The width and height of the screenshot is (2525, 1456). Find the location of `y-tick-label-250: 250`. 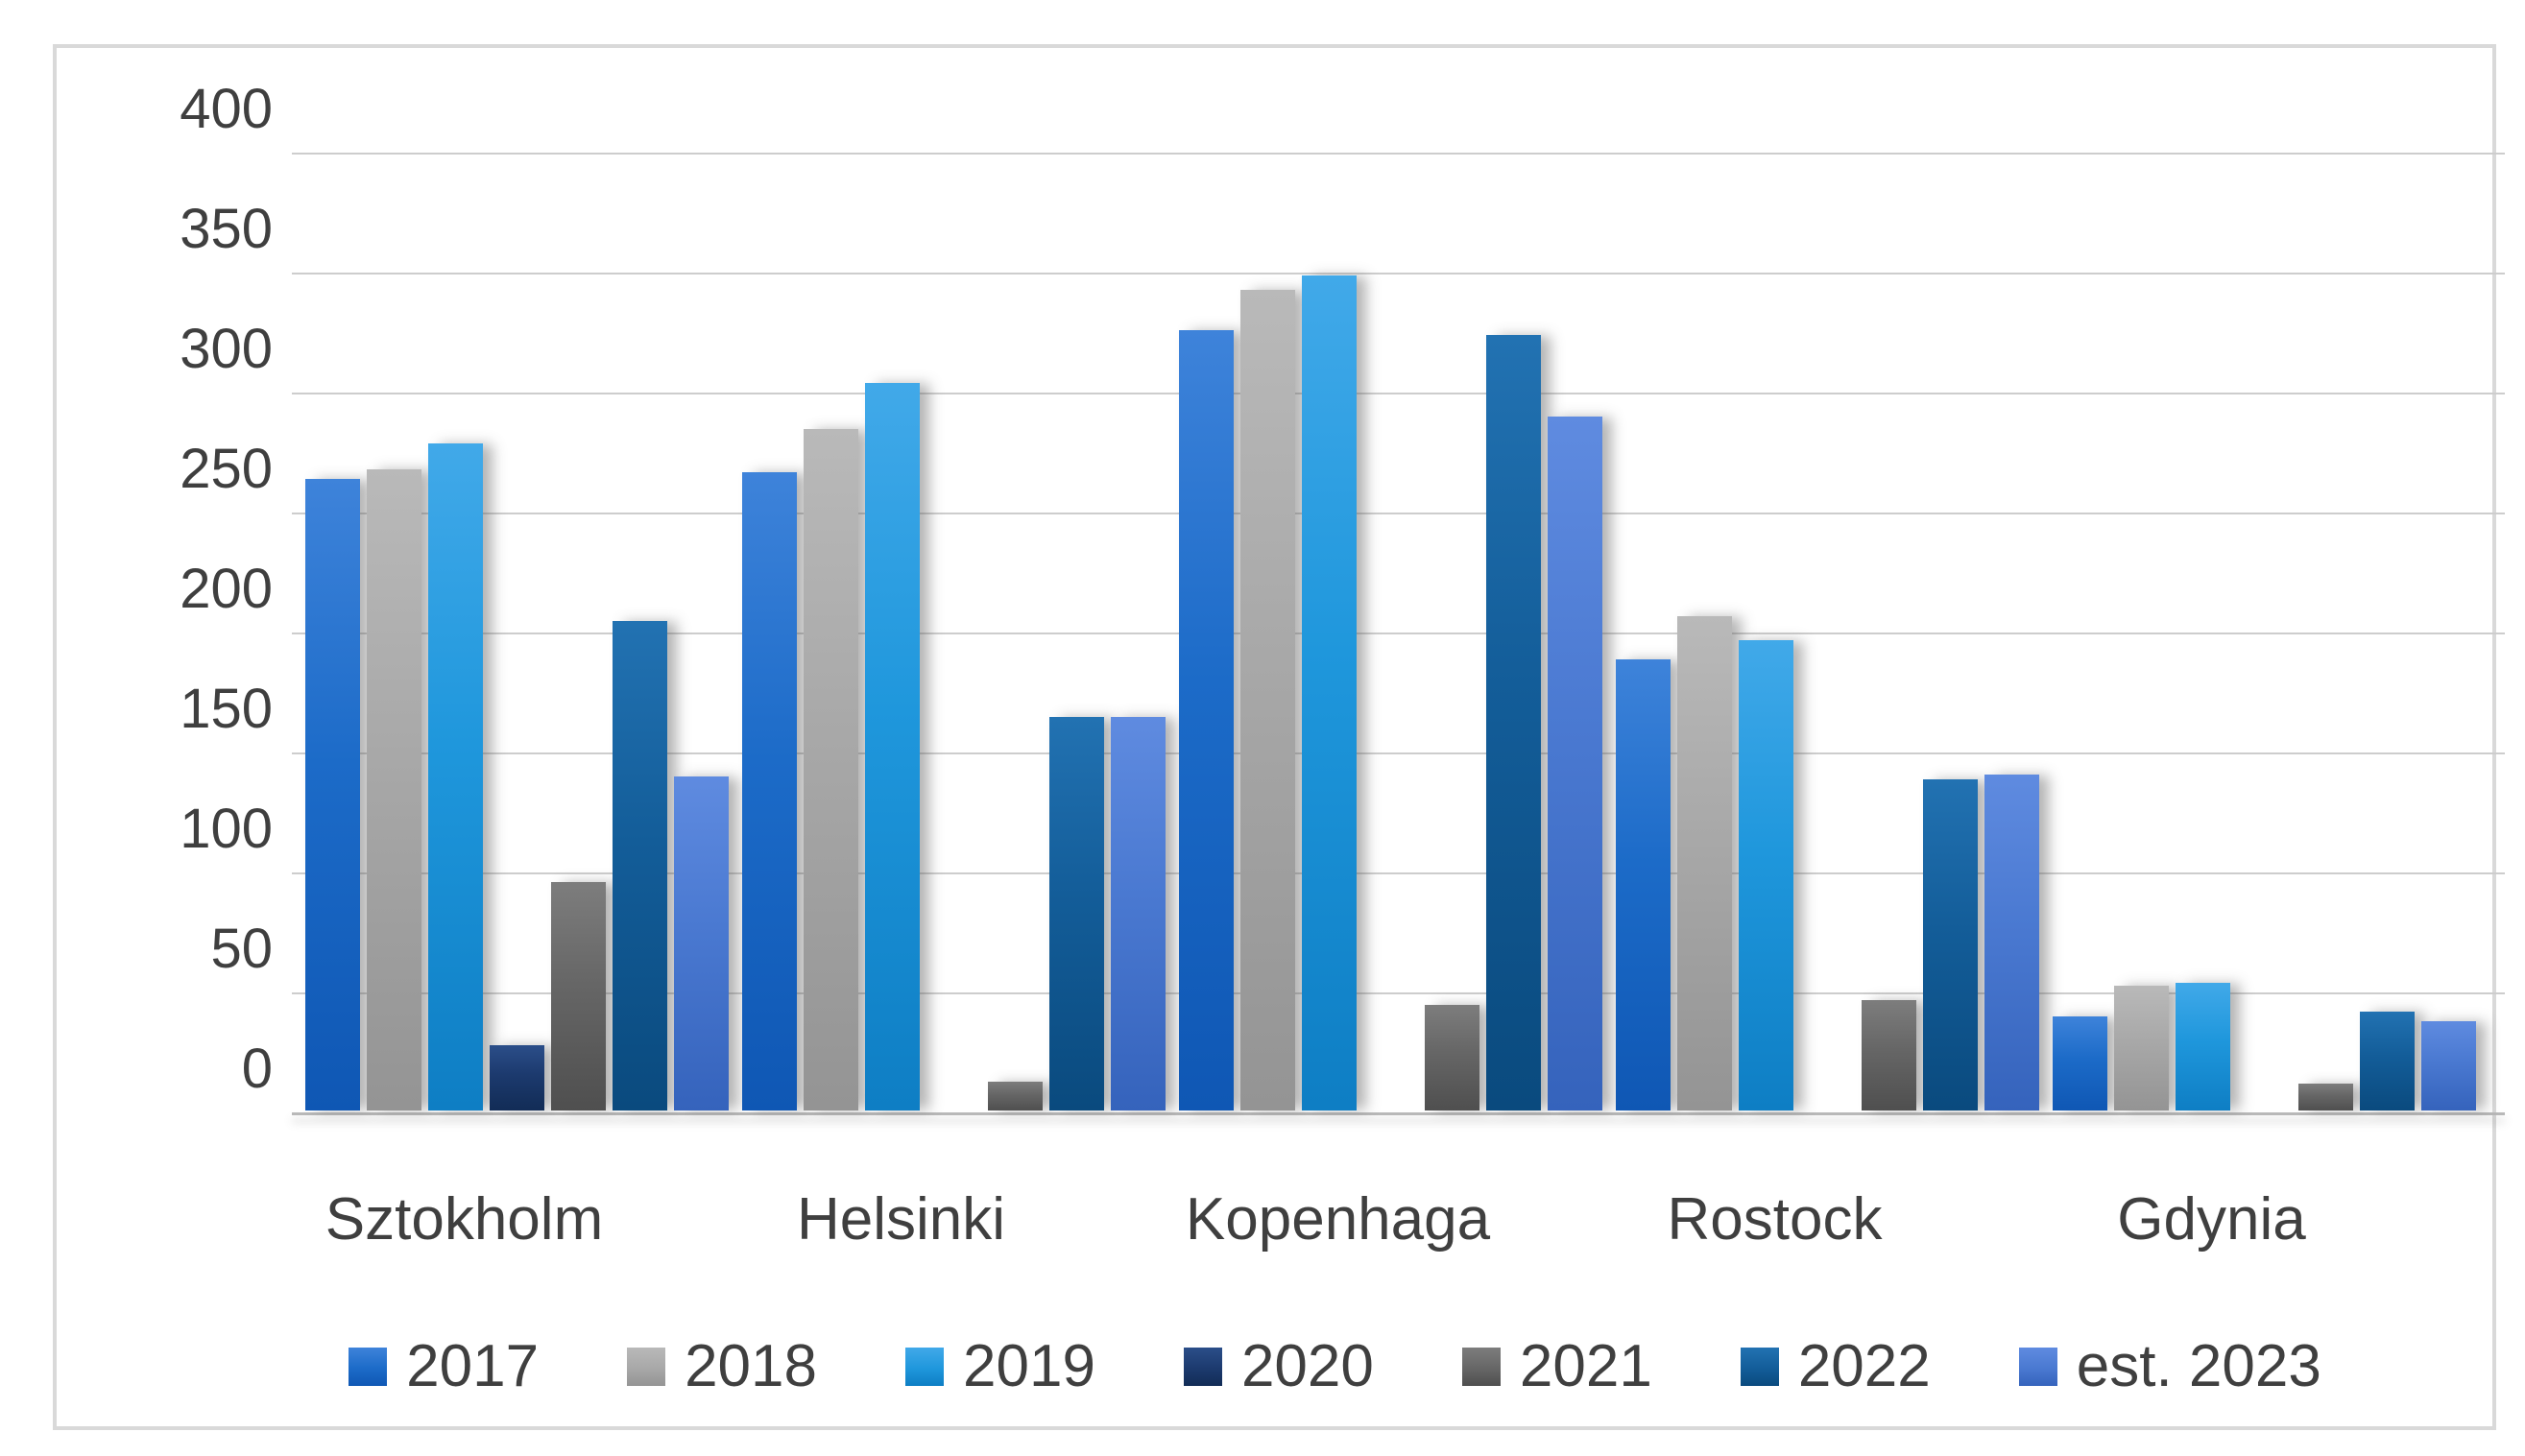

y-tick-label-250: 250 is located at coordinates (227, 469).